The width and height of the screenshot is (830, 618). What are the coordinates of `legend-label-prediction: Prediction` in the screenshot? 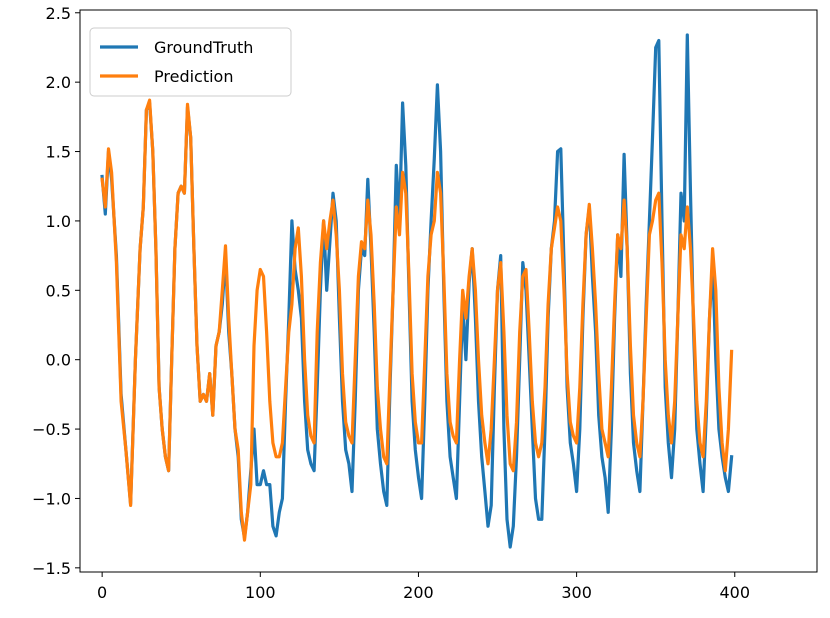 It's located at (193, 76).